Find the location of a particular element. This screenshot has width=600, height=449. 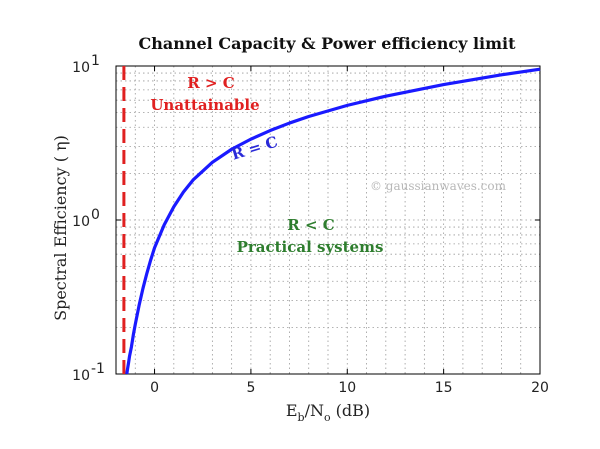

x-tick-labels: 0 5 10 15 20 is located at coordinates (349, 388).